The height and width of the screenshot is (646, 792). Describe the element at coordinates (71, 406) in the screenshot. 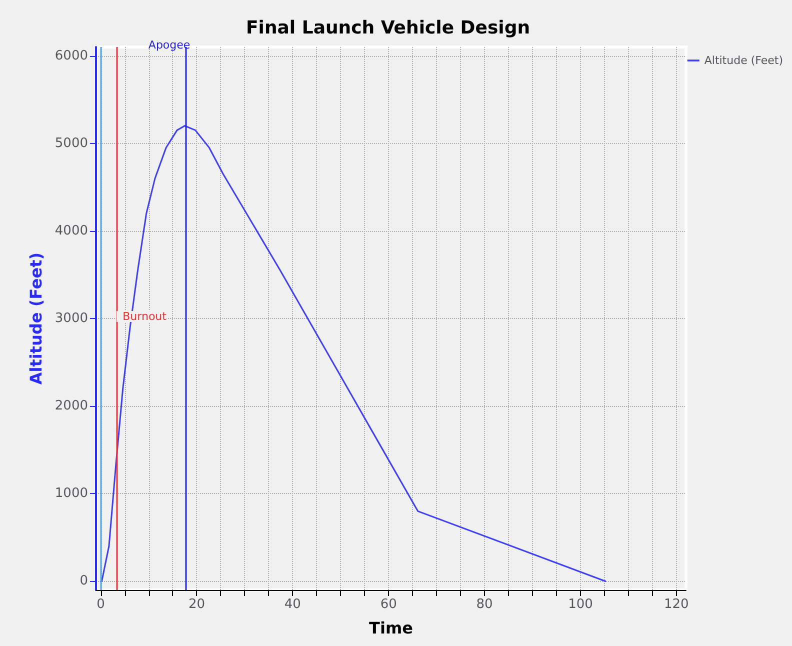

I see `y-tick-label: 2000` at that location.